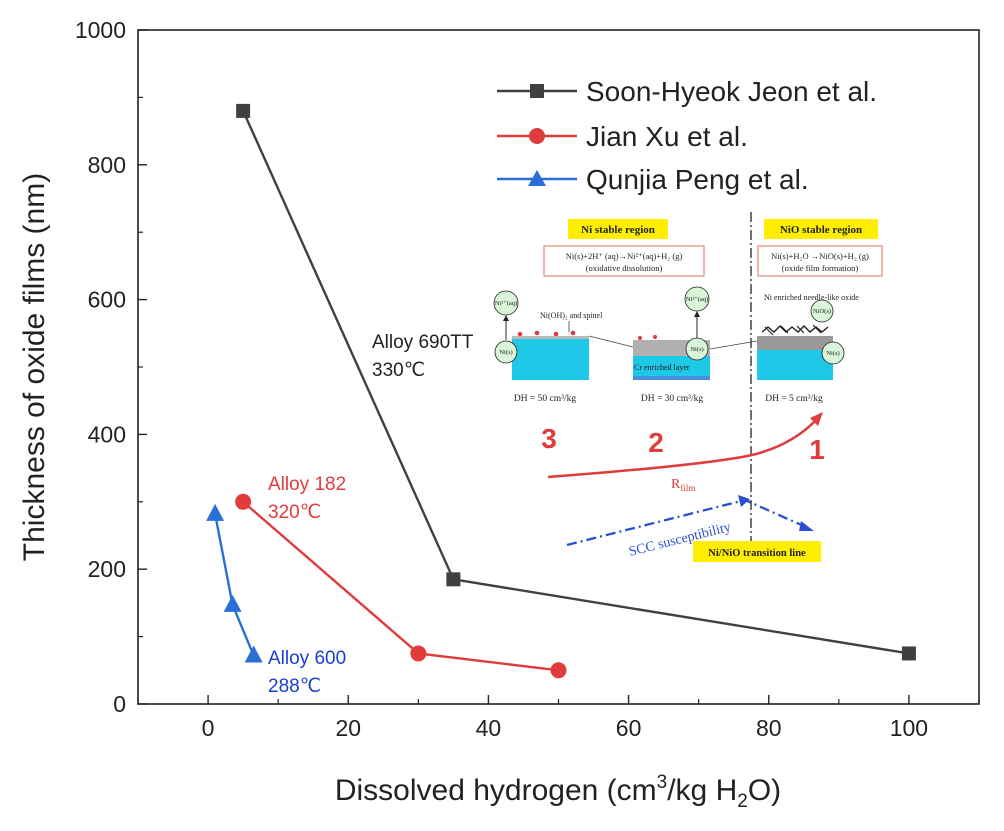 The height and width of the screenshot is (831, 1004). Describe the element at coordinates (307, 672) in the screenshot. I see `annotation-alloy600: Alloy 600 288℃` at that location.